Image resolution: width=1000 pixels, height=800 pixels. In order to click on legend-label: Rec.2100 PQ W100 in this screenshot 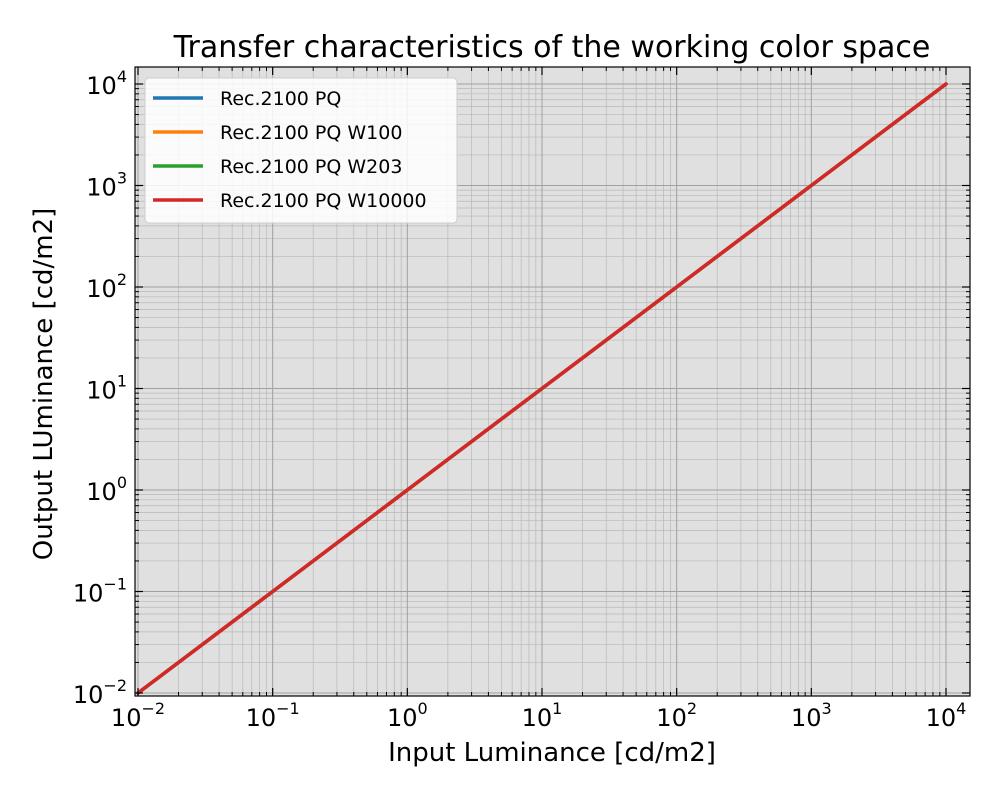, I will do `click(311, 133)`.